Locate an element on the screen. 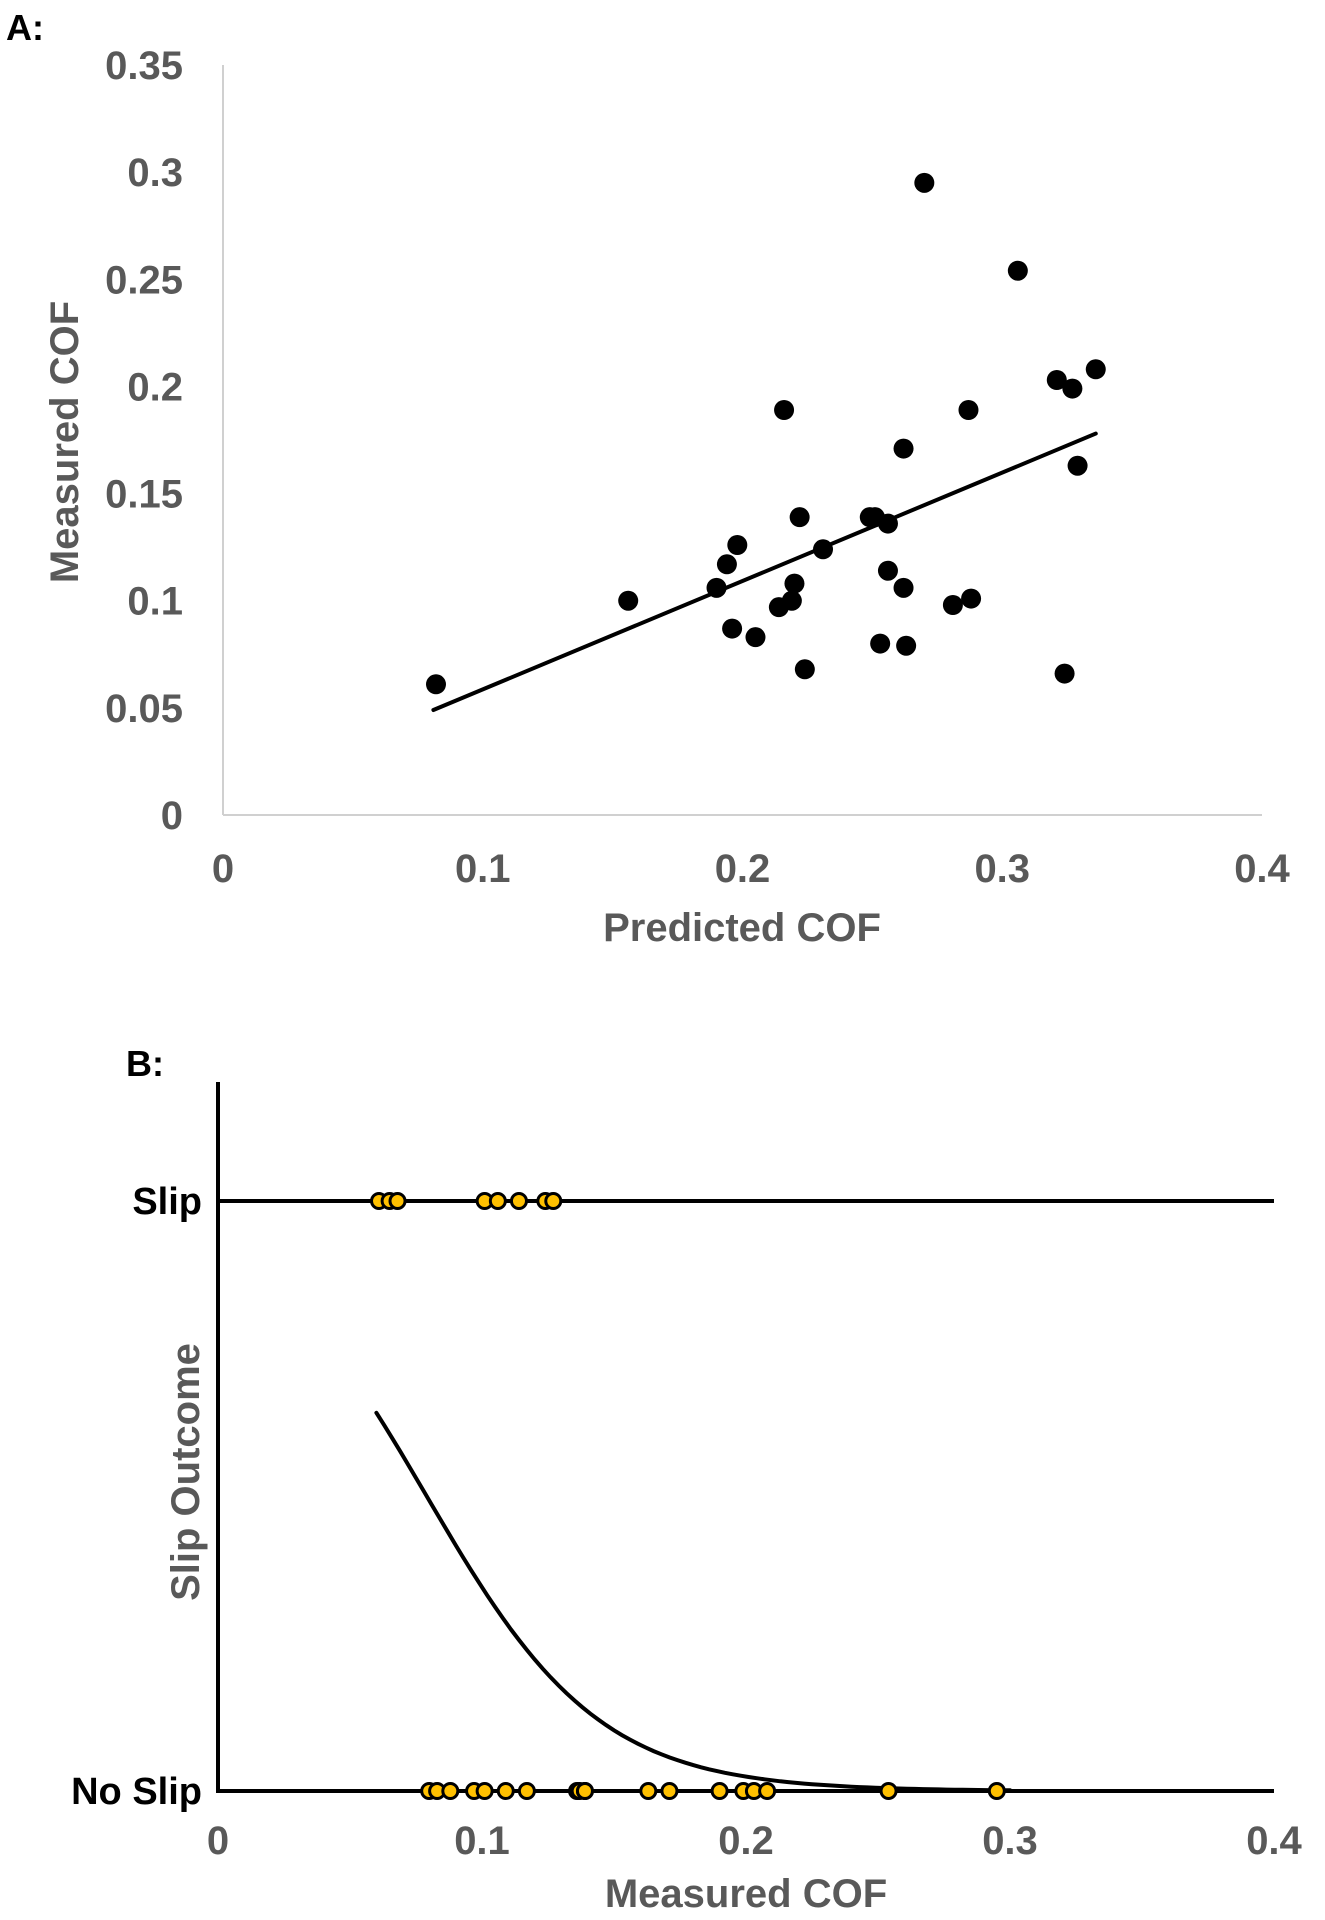 This screenshot has height=1920, width=1325. slip-category-label: Slip is located at coordinates (167, 1202).